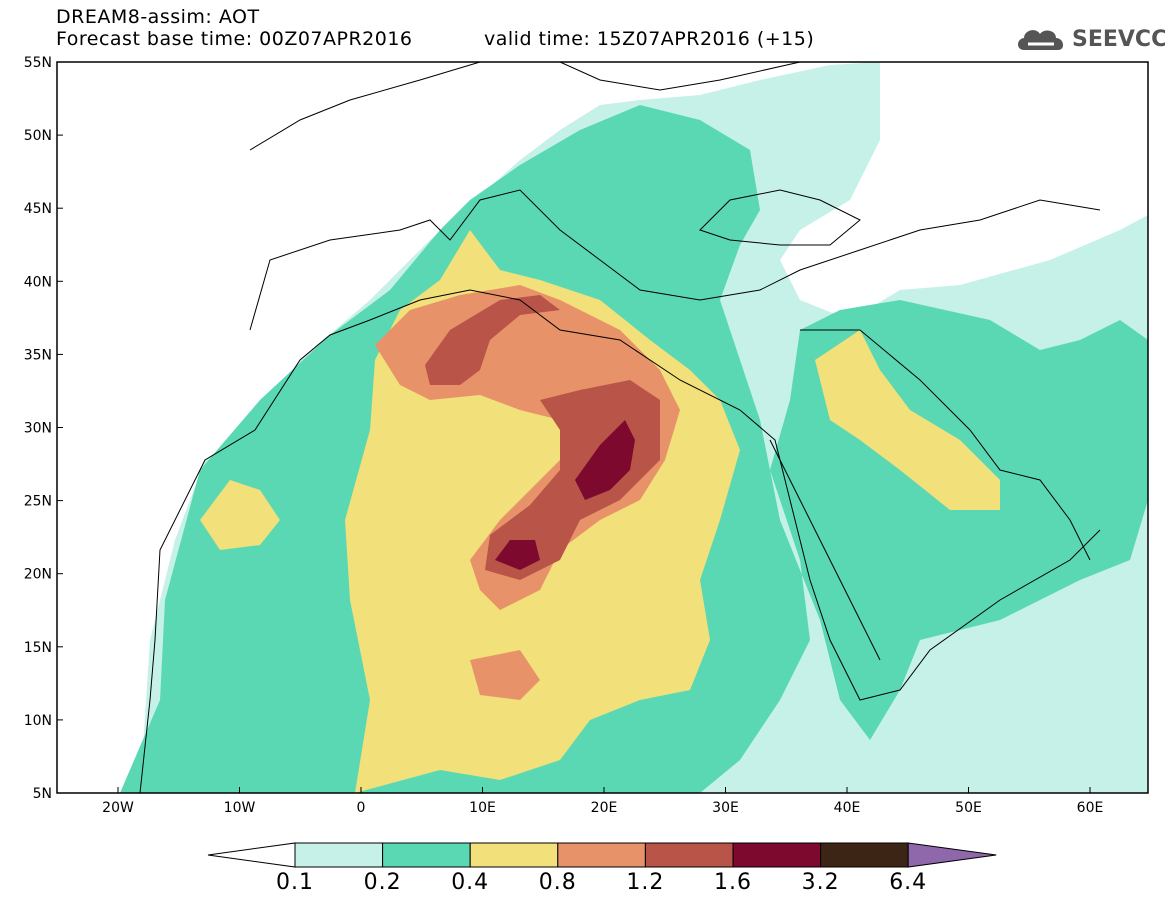 Image resolution: width=1165 pixels, height=905 pixels. I want to click on colorbar-label: 0.4, so click(470, 882).